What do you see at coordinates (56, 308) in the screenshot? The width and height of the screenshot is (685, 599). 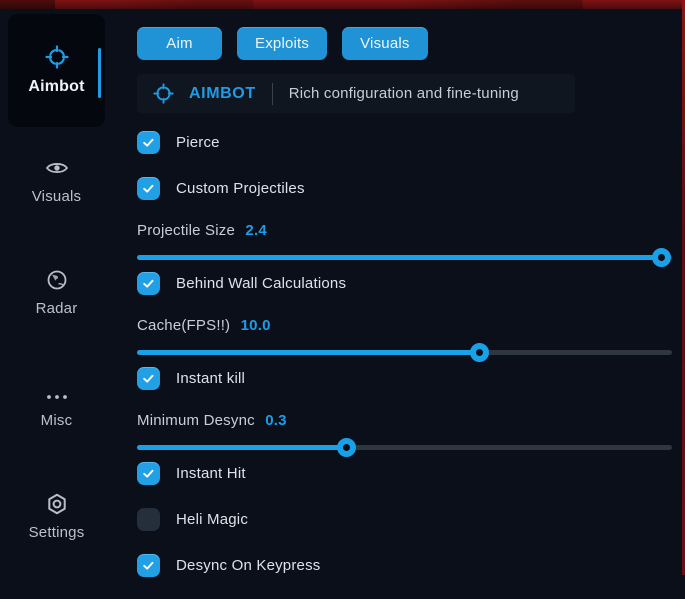 I see `sidebar-item-label: Radar` at bounding box center [56, 308].